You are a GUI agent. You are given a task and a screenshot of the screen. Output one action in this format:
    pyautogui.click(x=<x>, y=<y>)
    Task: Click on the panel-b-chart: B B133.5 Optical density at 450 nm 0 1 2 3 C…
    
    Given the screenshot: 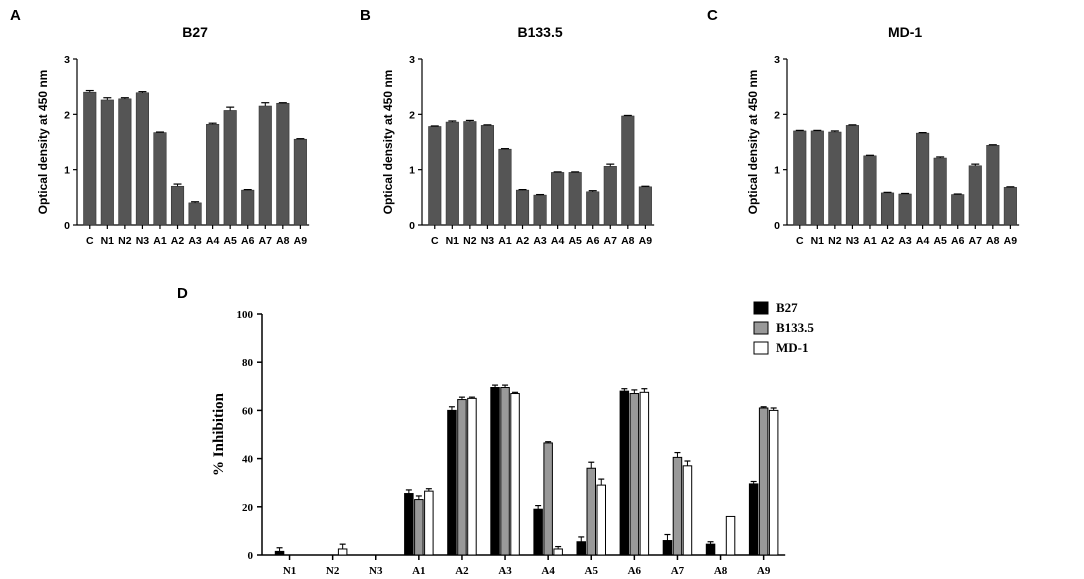 What is the action you would take?
    pyautogui.click(x=507, y=127)
    